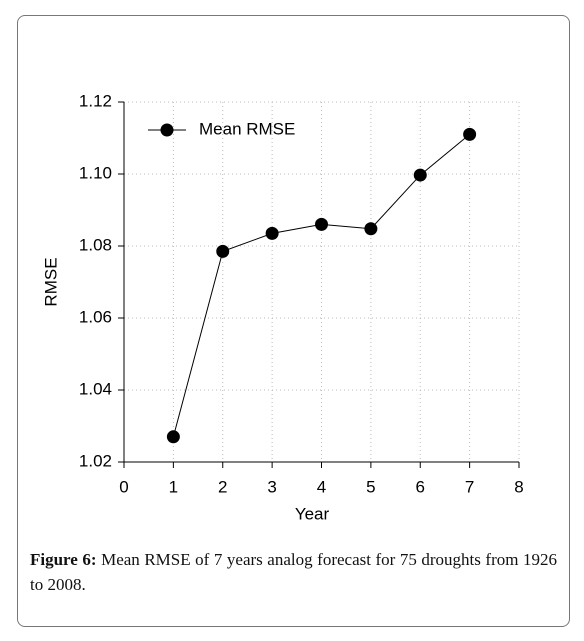 The height and width of the screenshot is (641, 584). What do you see at coordinates (50, 281) in the screenshot?
I see `y-axis-label: RMSE` at bounding box center [50, 281].